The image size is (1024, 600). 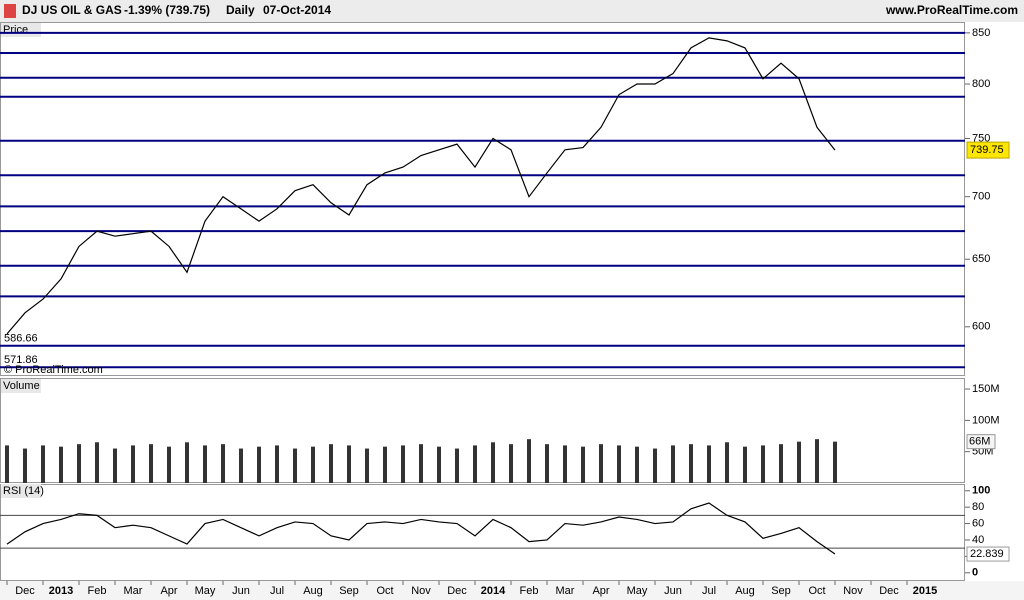 I want to click on x-tick-label: Jul, so click(x=277, y=591).